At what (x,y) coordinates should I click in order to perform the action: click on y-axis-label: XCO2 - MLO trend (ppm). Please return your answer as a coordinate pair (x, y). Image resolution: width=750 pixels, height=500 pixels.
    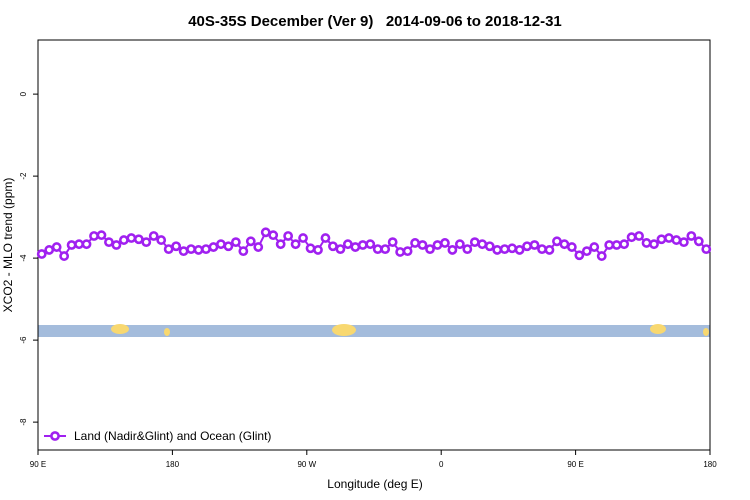
    Looking at the image, I should click on (8, 245).